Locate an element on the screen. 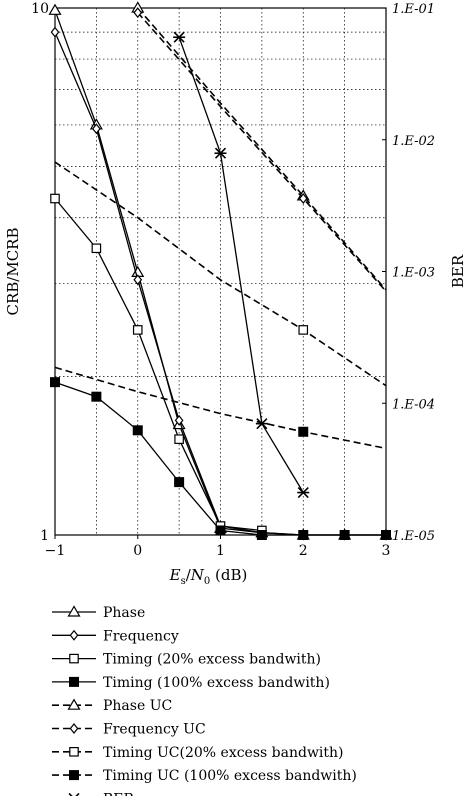 This screenshot has width=474, height=796. legend-item: Timing UC(20% excess bandwith) is located at coordinates (198, 753).